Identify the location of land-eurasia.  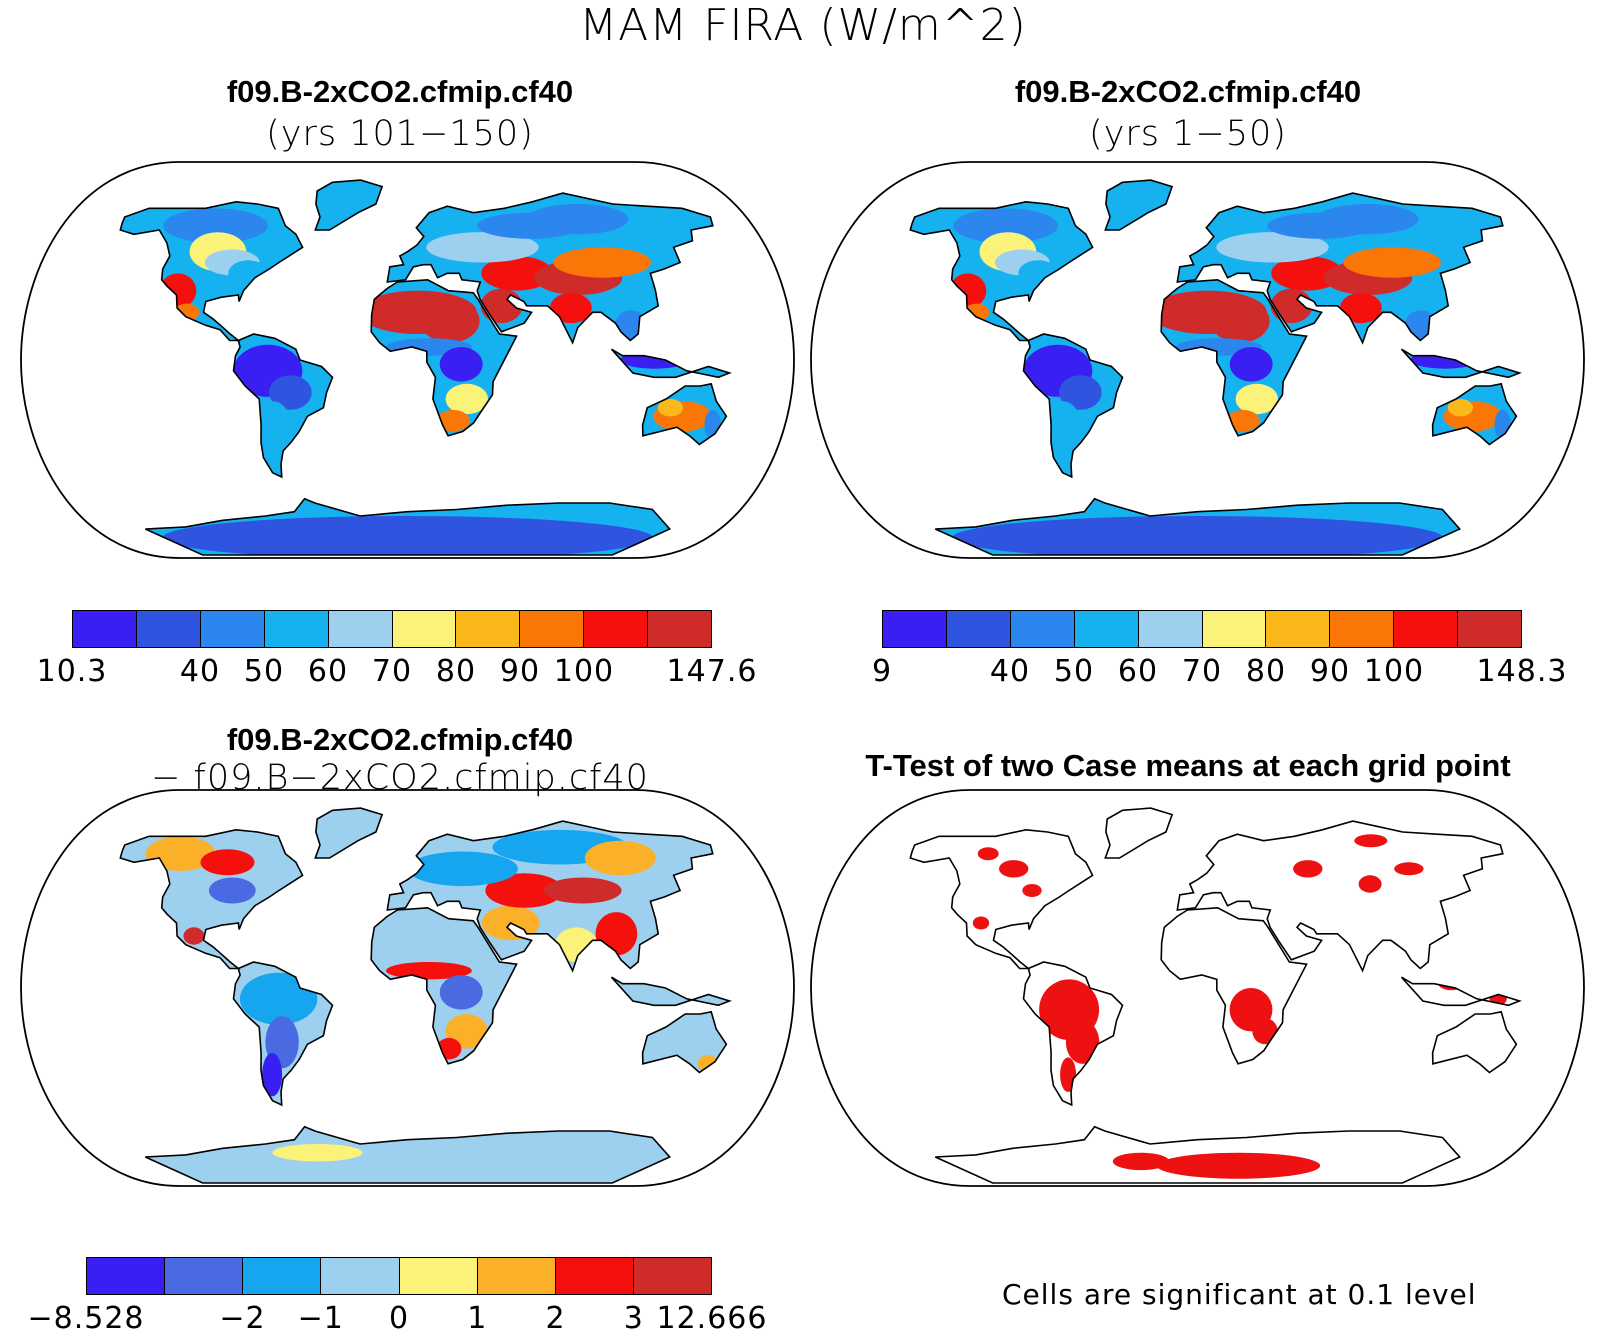
(1340, 896).